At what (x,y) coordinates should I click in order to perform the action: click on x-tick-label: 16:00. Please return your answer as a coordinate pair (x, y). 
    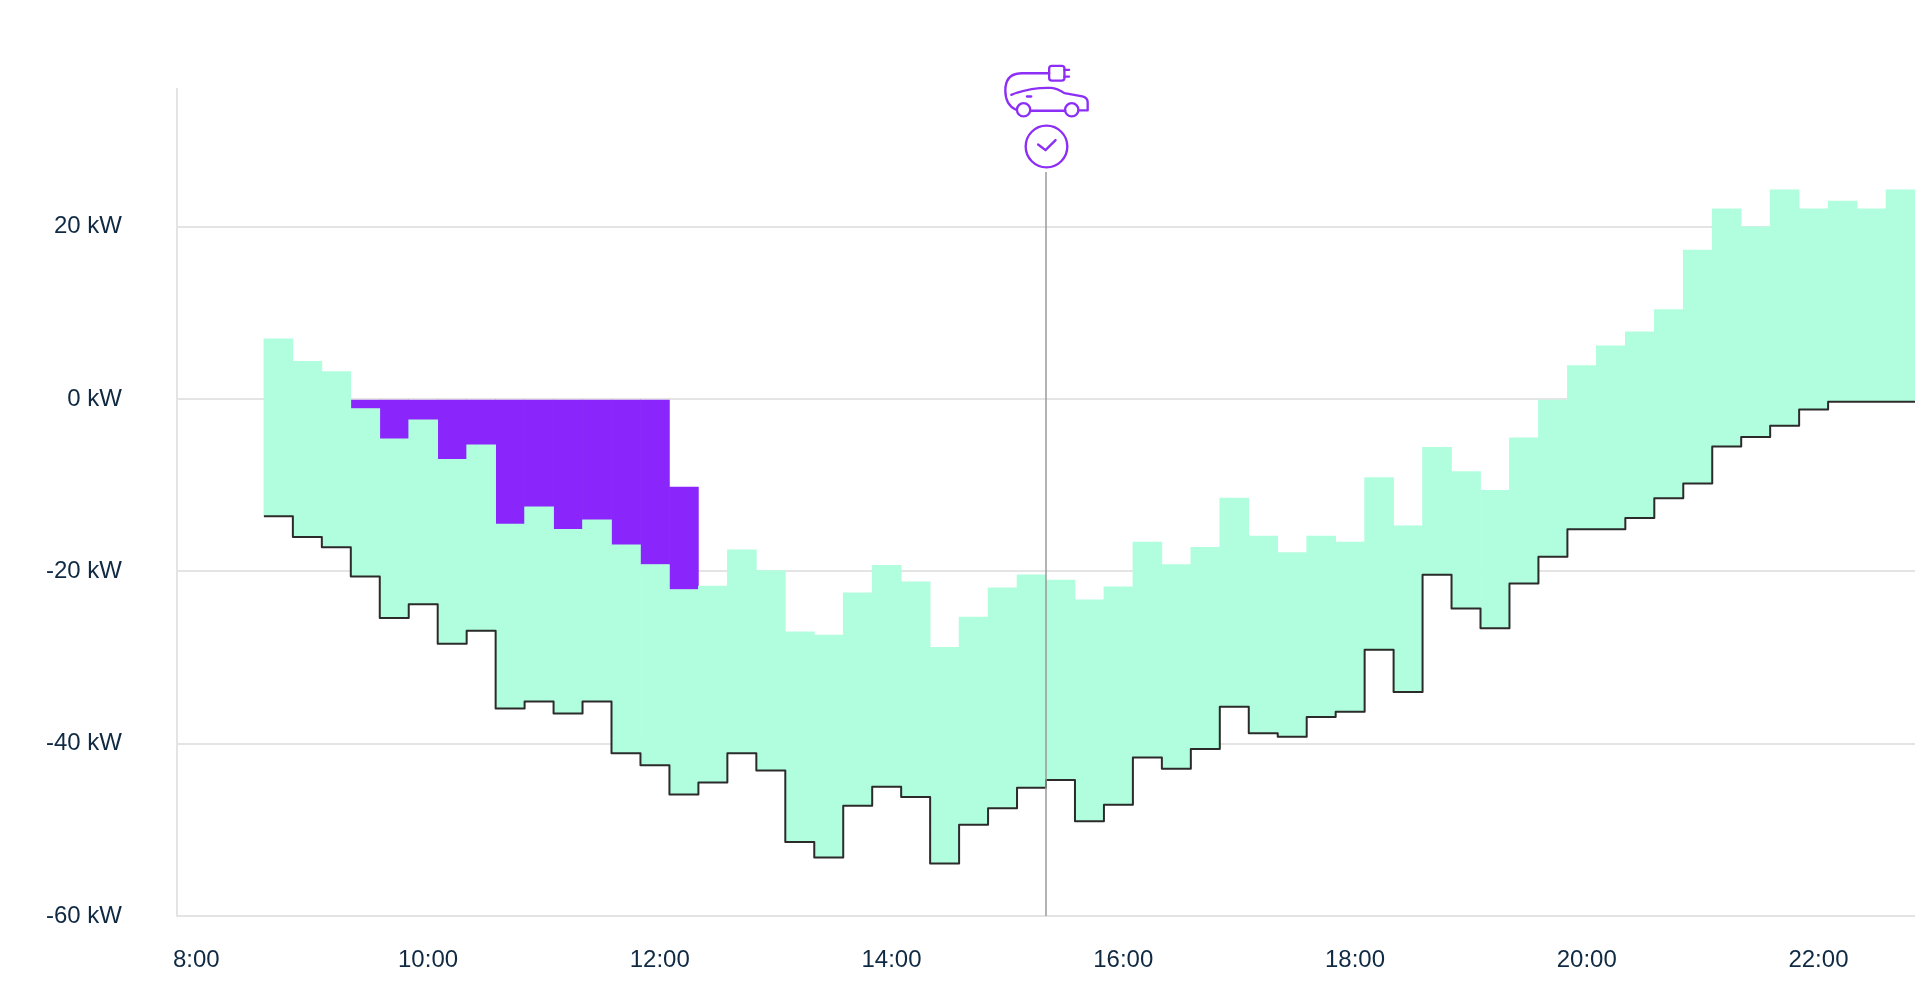
    Looking at the image, I should click on (1123, 959).